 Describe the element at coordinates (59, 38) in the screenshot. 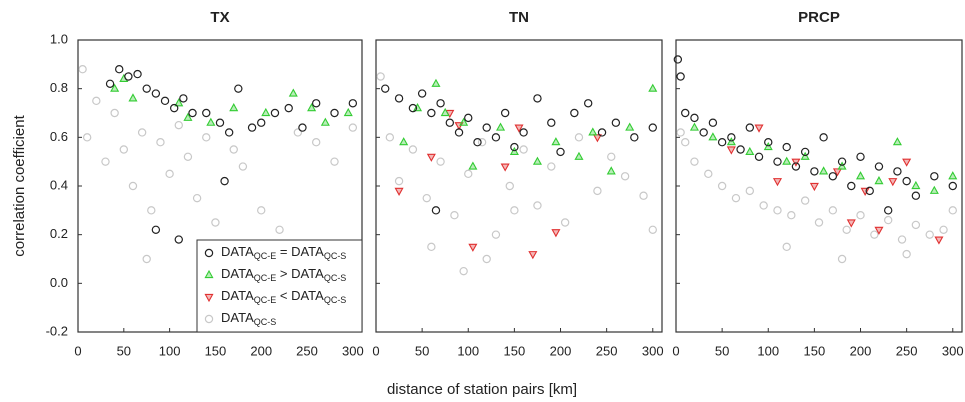

I see `y-tick-label: 1.0` at that location.